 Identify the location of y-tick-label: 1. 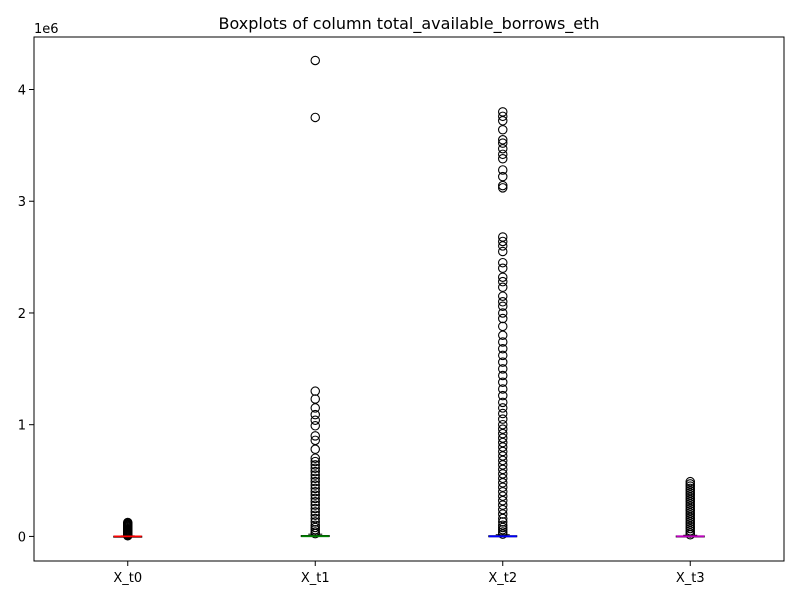
(22, 426).